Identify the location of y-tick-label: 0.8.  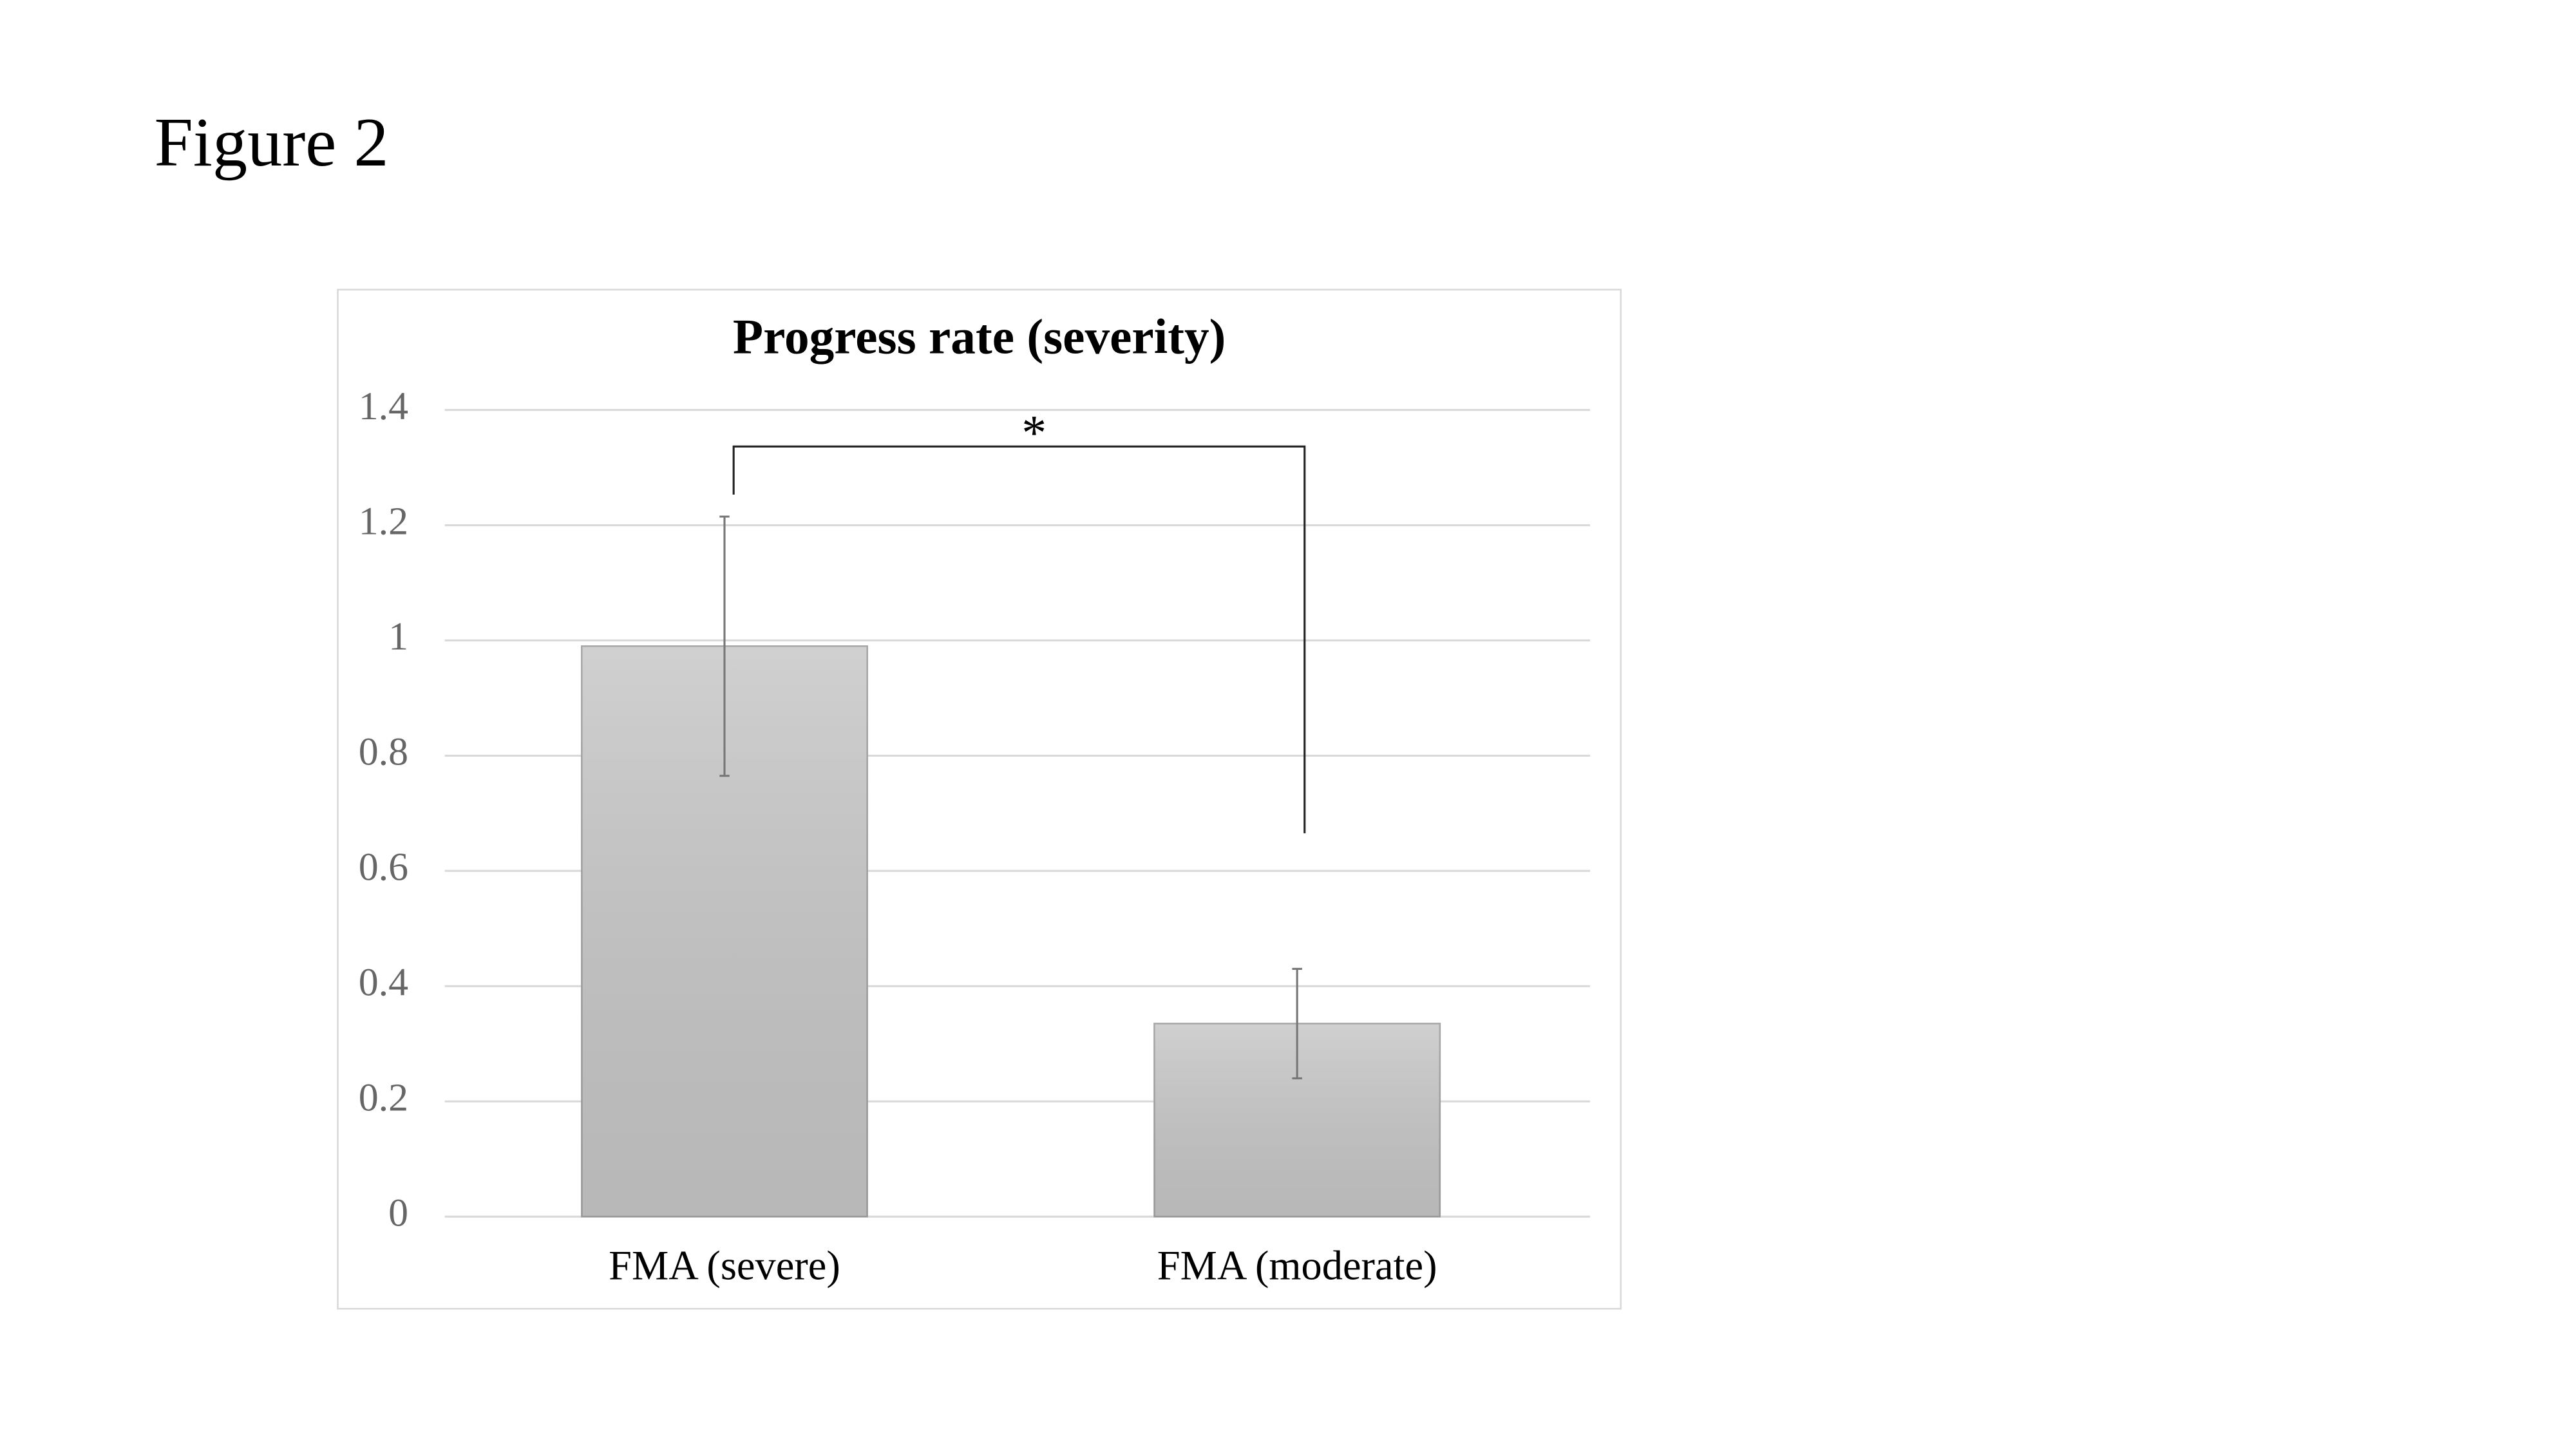
(383, 752).